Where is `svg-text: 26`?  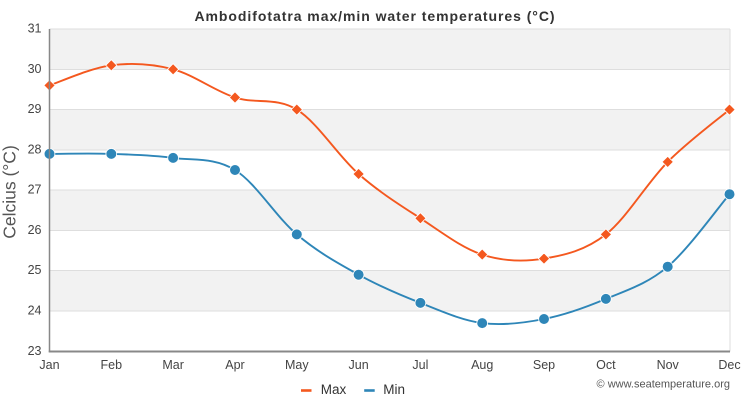 svg-text: 26 is located at coordinates (35, 230).